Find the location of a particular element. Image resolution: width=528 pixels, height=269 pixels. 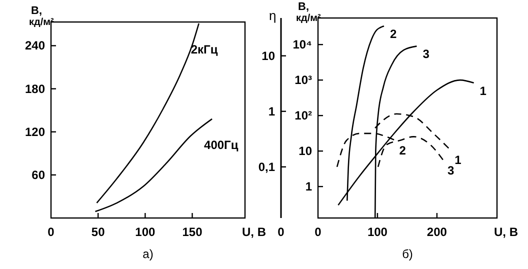

y-tick-label: 10³ is located at coordinates (303, 80).